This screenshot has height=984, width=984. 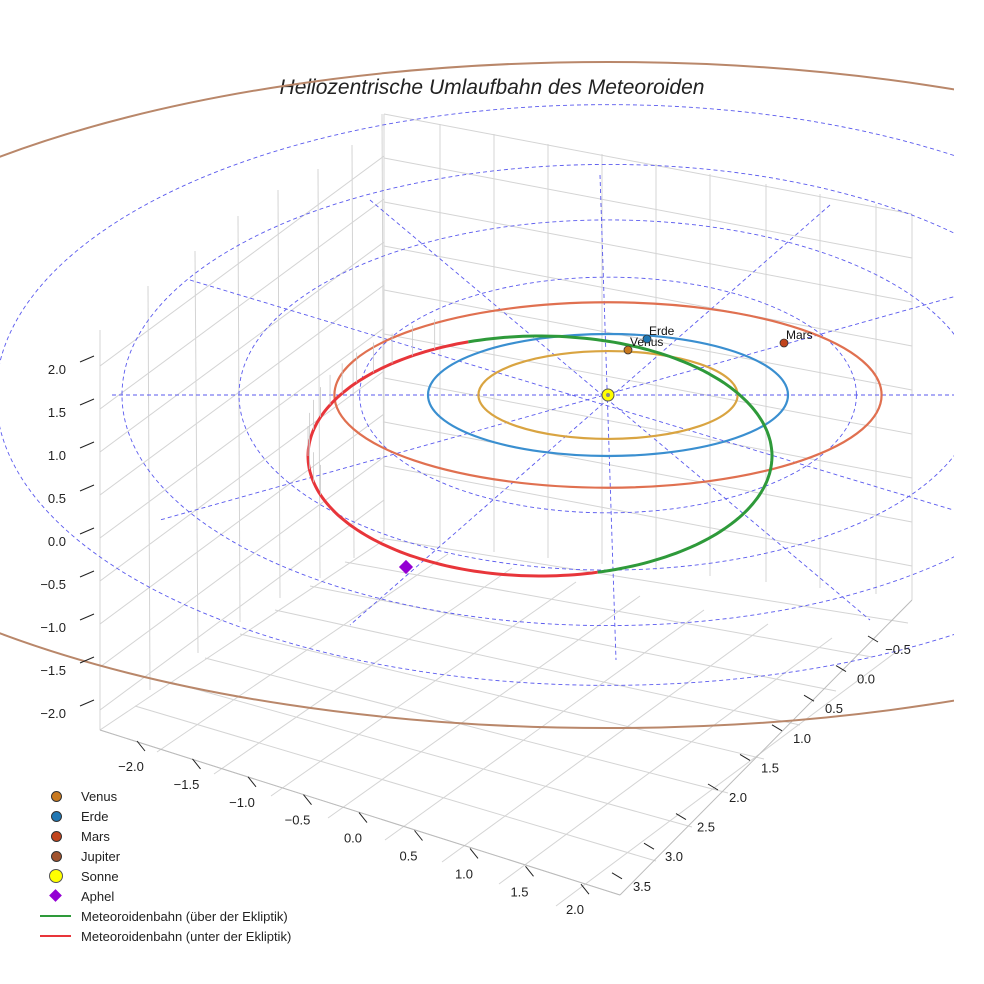 What do you see at coordinates (647, 339) in the screenshot?
I see `marker-erde` at bounding box center [647, 339].